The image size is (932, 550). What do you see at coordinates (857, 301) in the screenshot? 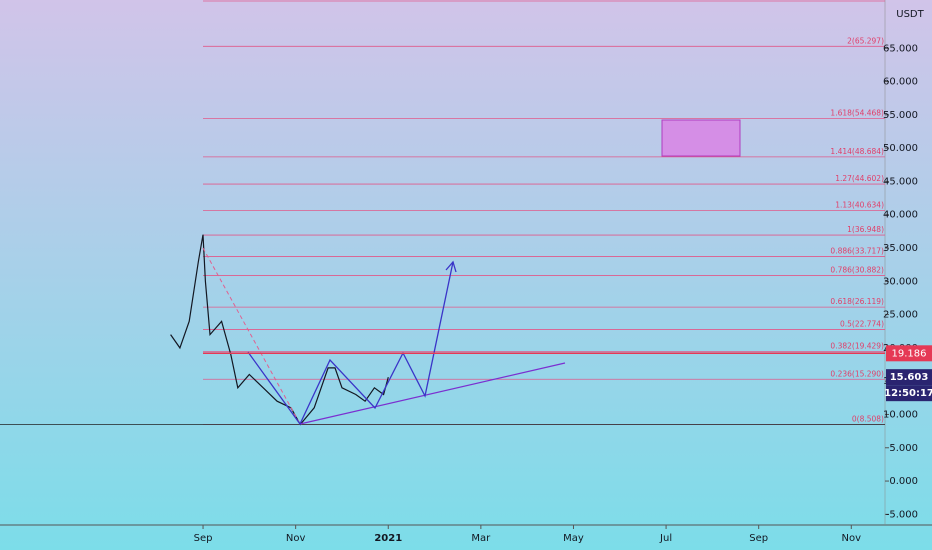
I see `fib-label: 0.618(26.119)` at bounding box center [857, 301].